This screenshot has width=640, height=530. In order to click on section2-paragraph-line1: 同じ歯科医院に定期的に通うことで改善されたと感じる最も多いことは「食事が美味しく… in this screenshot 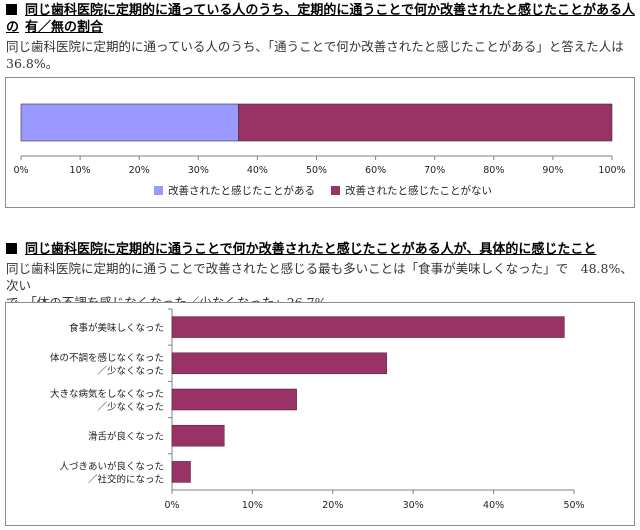, I will do `click(319, 277)`.